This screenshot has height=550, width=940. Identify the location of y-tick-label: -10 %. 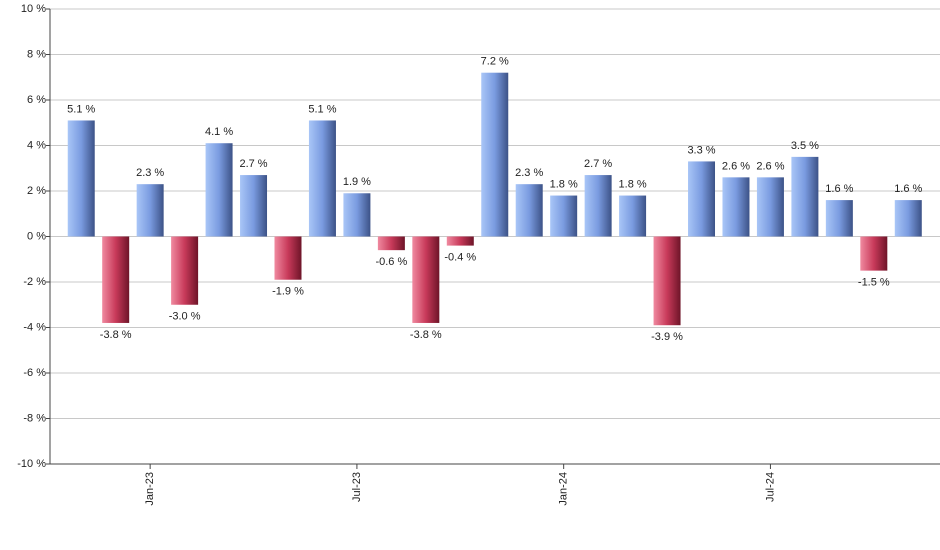
(31, 464).